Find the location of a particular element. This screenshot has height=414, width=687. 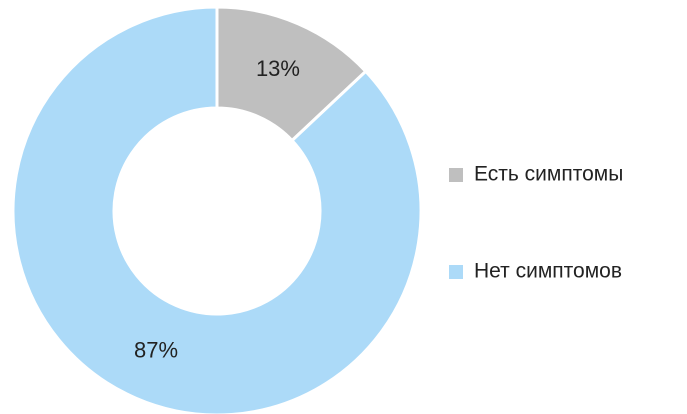

legend-label: Нет симптомов is located at coordinates (548, 271).